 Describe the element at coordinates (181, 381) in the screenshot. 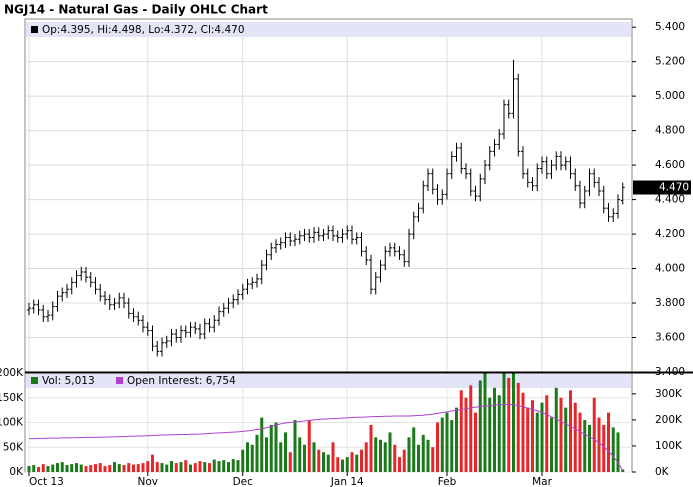

I see `oi-legend: Open Interest: 6,754` at that location.